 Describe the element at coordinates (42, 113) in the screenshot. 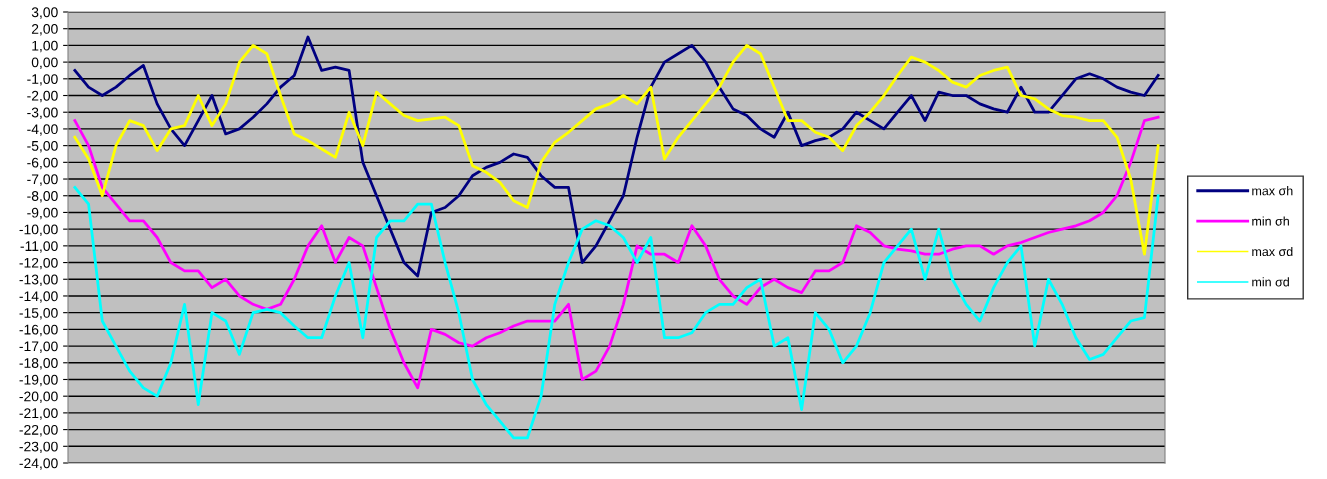

I see `y-tick-label: -3,00` at that location.